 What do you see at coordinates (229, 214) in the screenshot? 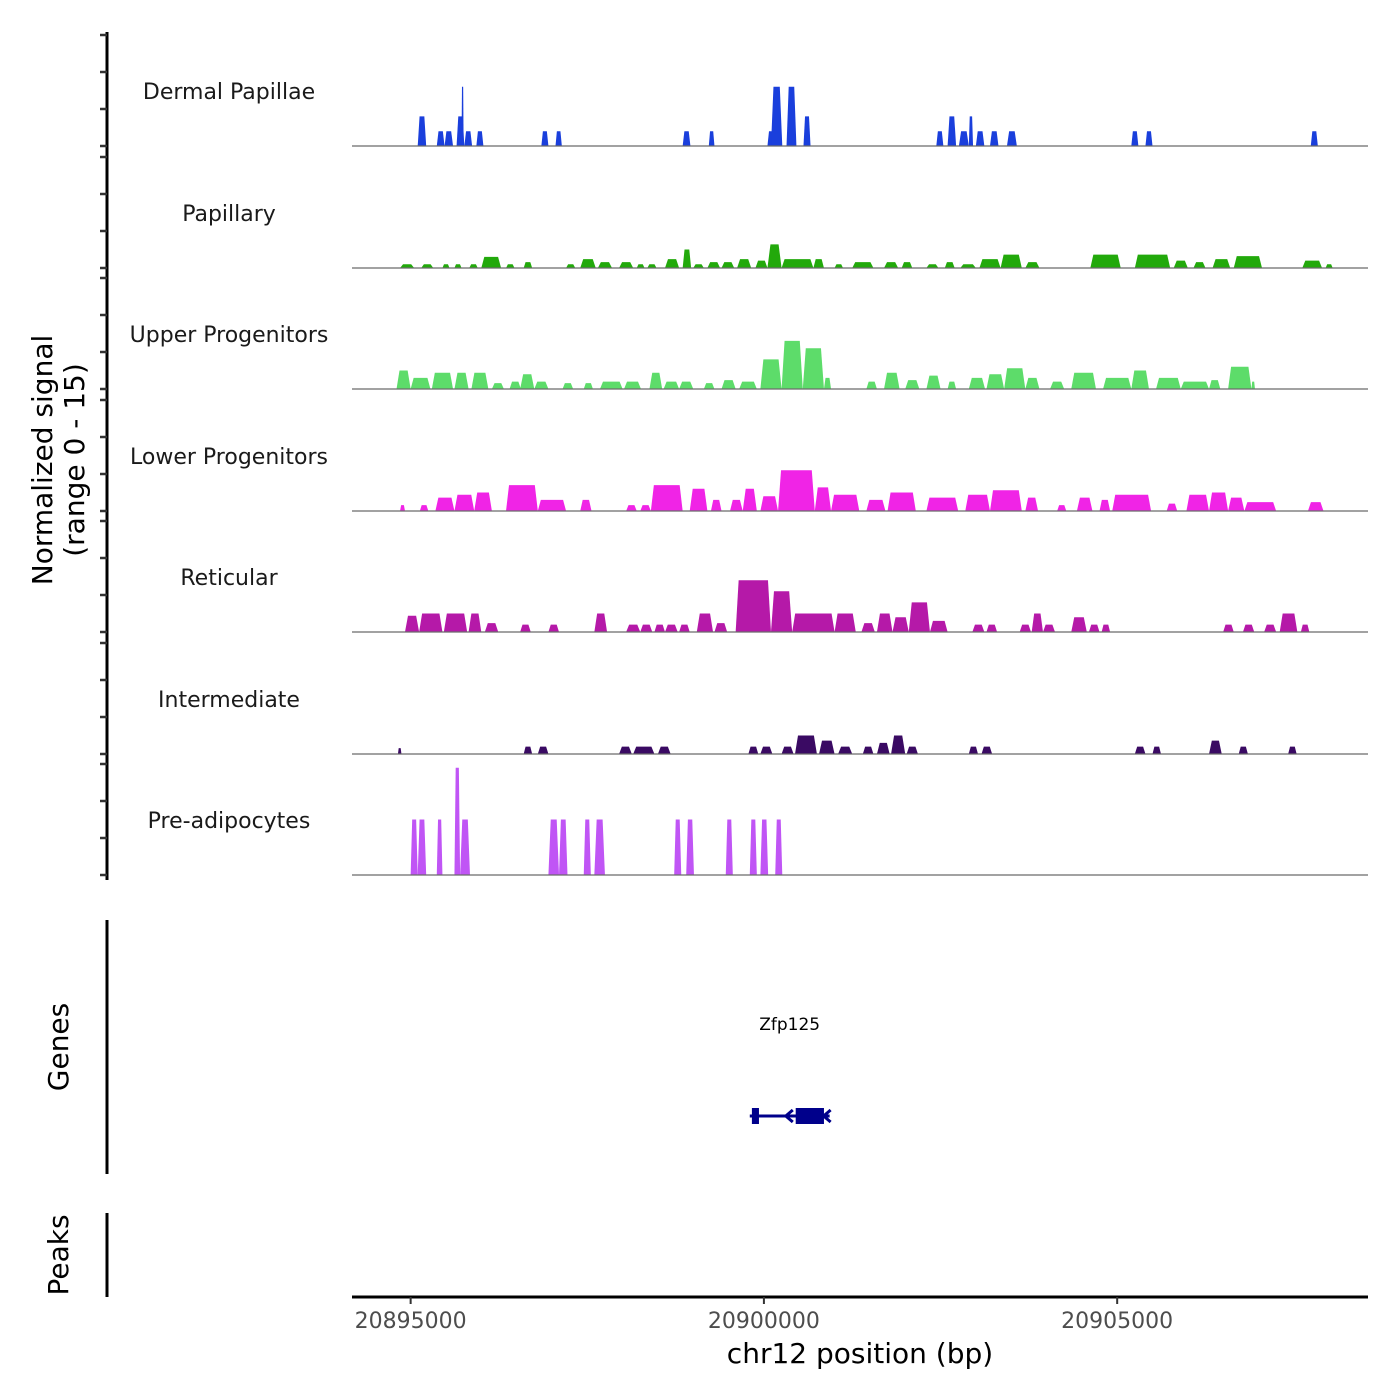
I see `track-label: Papillary` at bounding box center [229, 214].